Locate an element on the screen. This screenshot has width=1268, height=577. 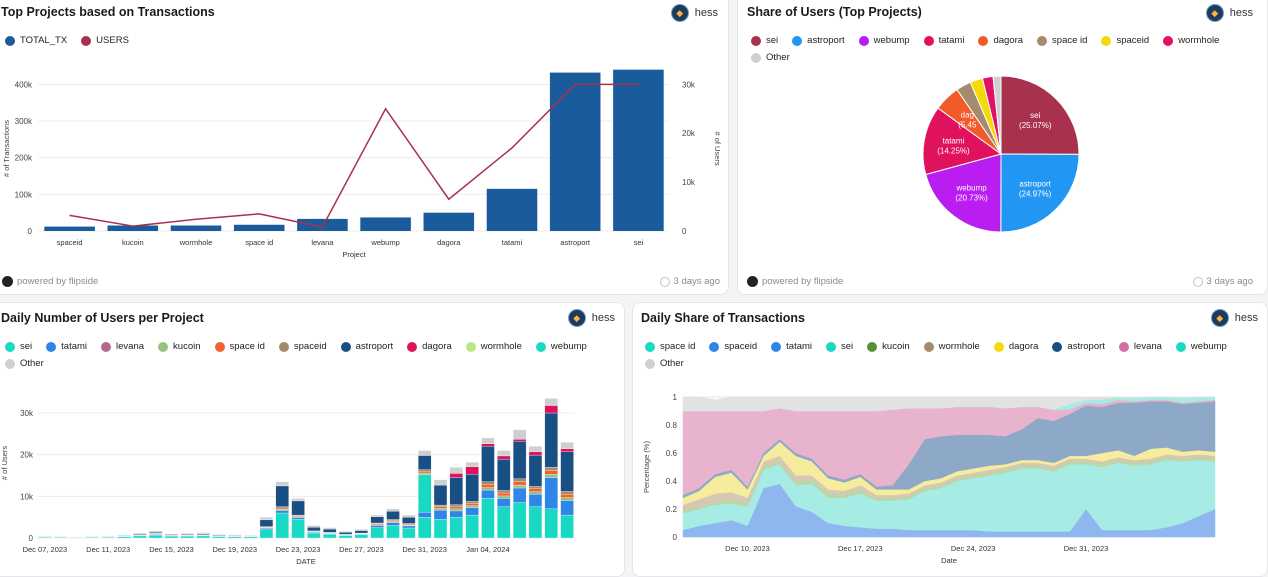
y-tick-label: 1 is located at coordinates (675, 397).